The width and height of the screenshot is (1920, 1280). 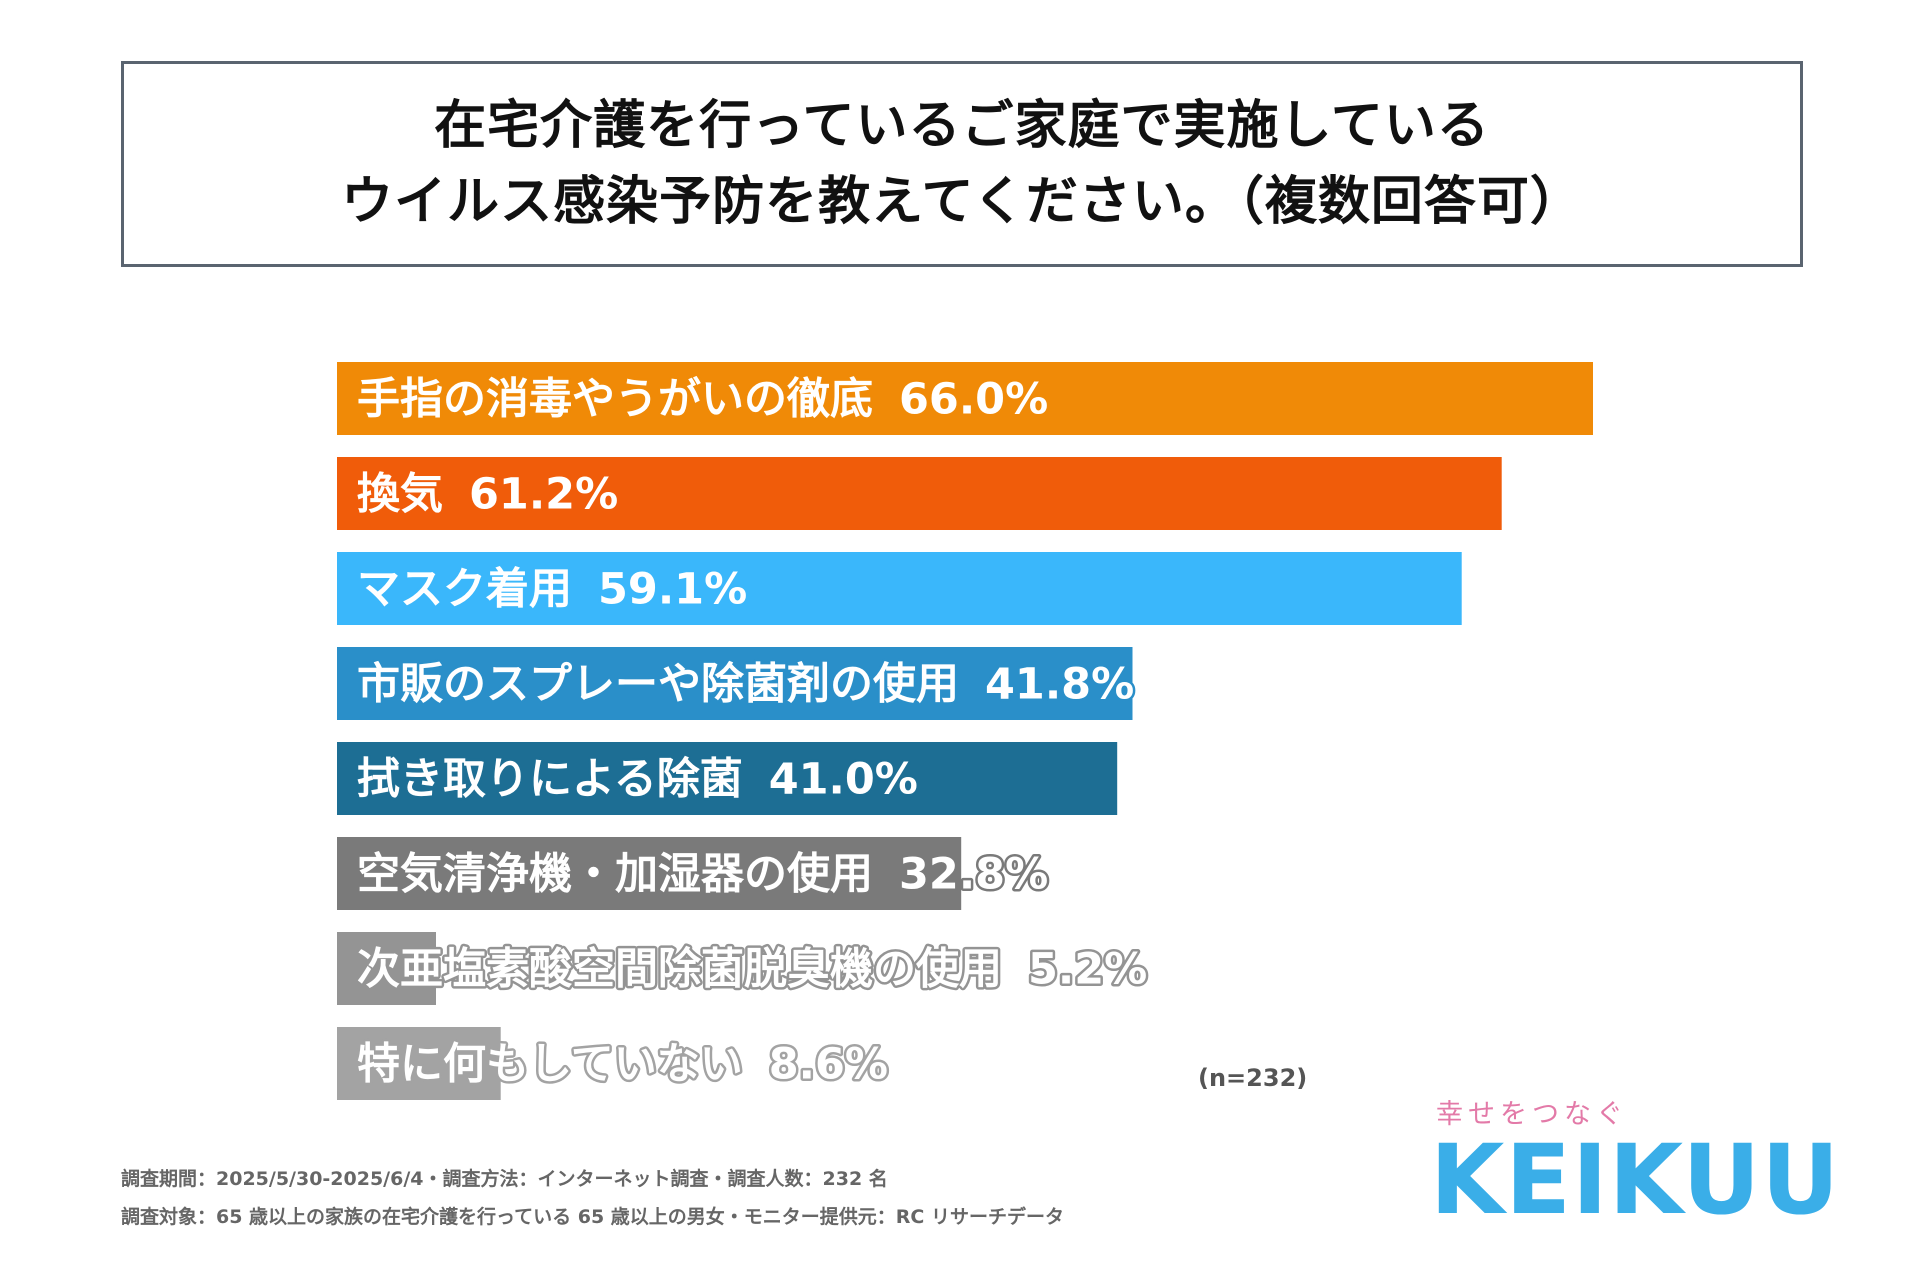 I want to click on bar-label-7: 次亜塩素酸空間除菌脱臭機の使用 5.2%, so click(x=752, y=970).